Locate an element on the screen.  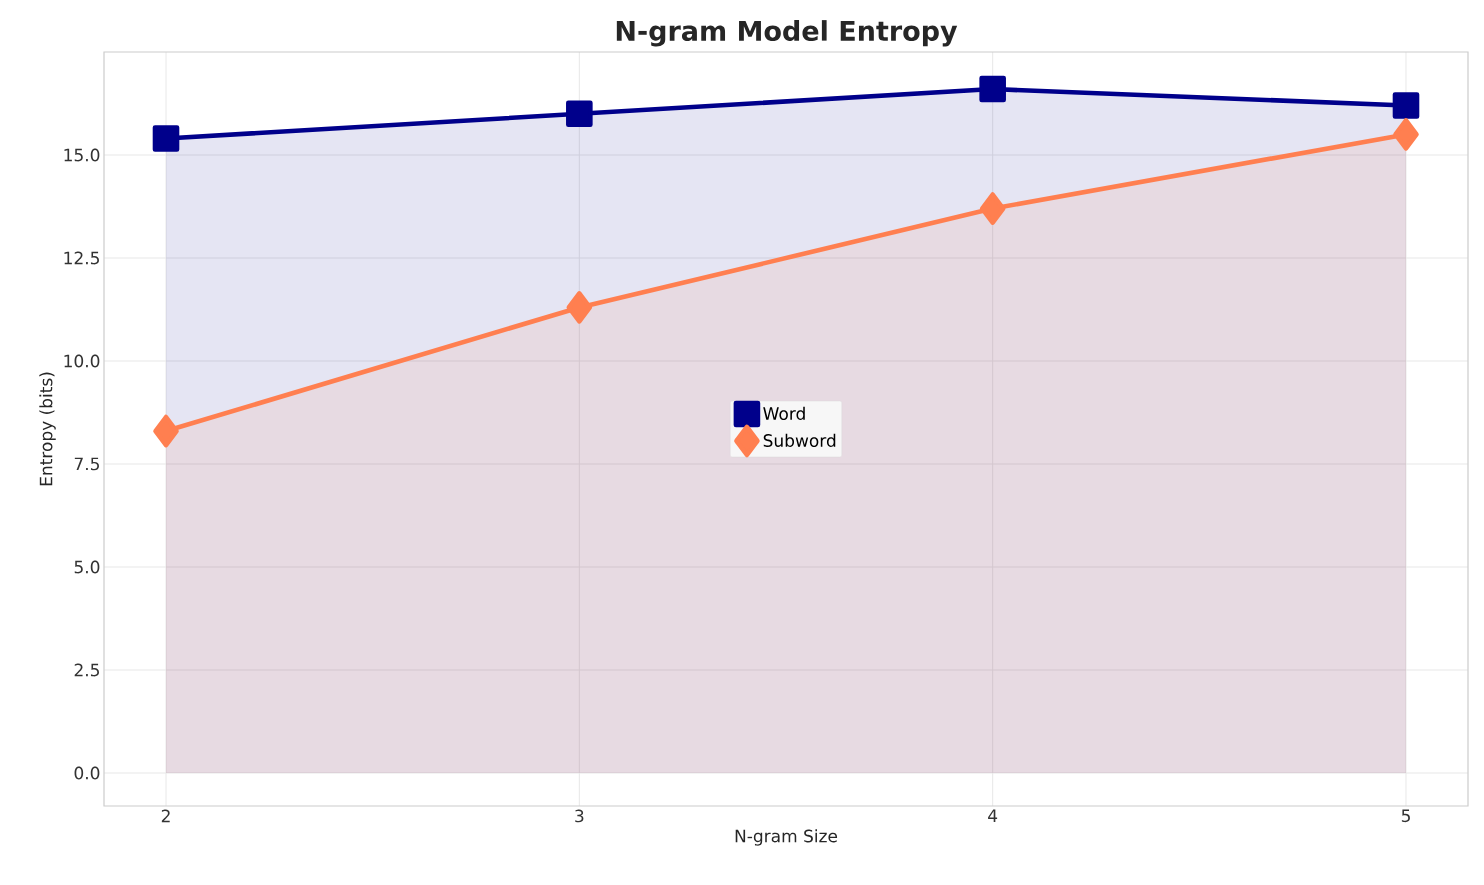
x-tick-label: 3 is located at coordinates (579, 816).